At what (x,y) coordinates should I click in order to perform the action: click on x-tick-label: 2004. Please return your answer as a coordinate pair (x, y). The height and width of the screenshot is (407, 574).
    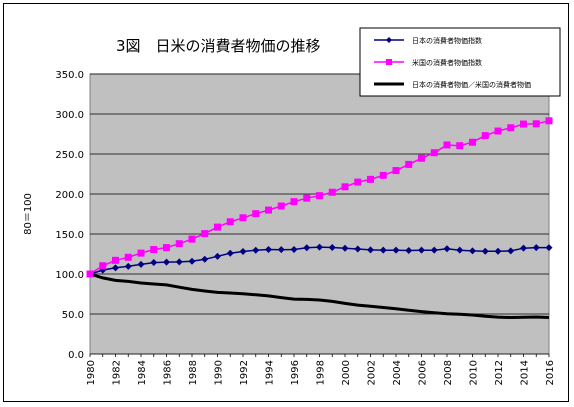
    Looking at the image, I should click on (397, 372).